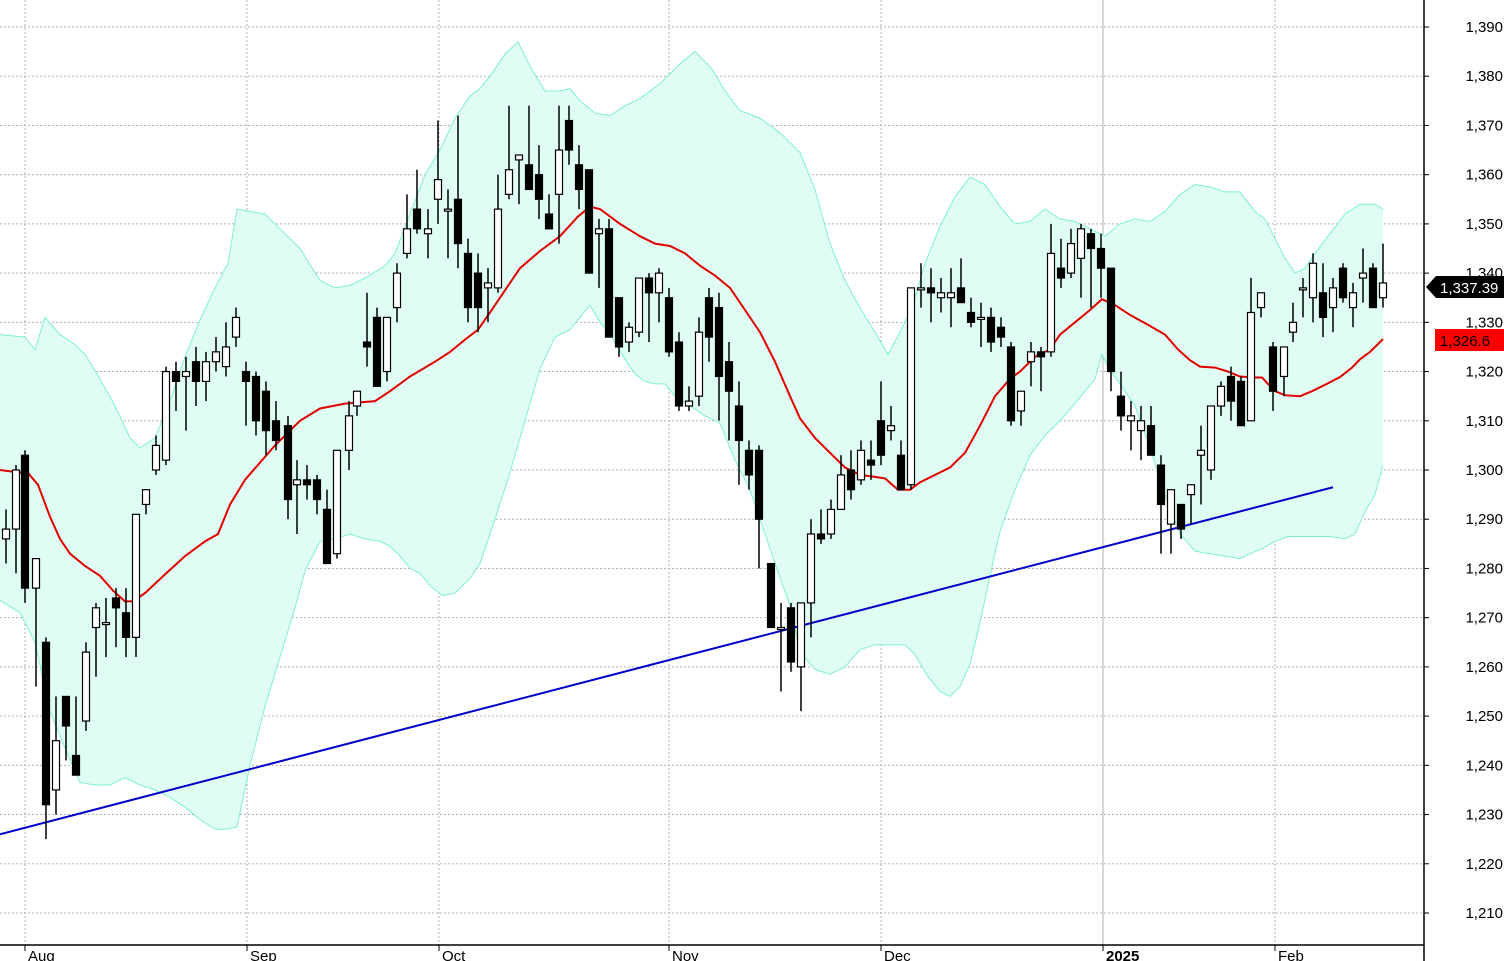 The height and width of the screenshot is (961, 1504). I want to click on y-tick-label: 1,280, so click(1484, 568).